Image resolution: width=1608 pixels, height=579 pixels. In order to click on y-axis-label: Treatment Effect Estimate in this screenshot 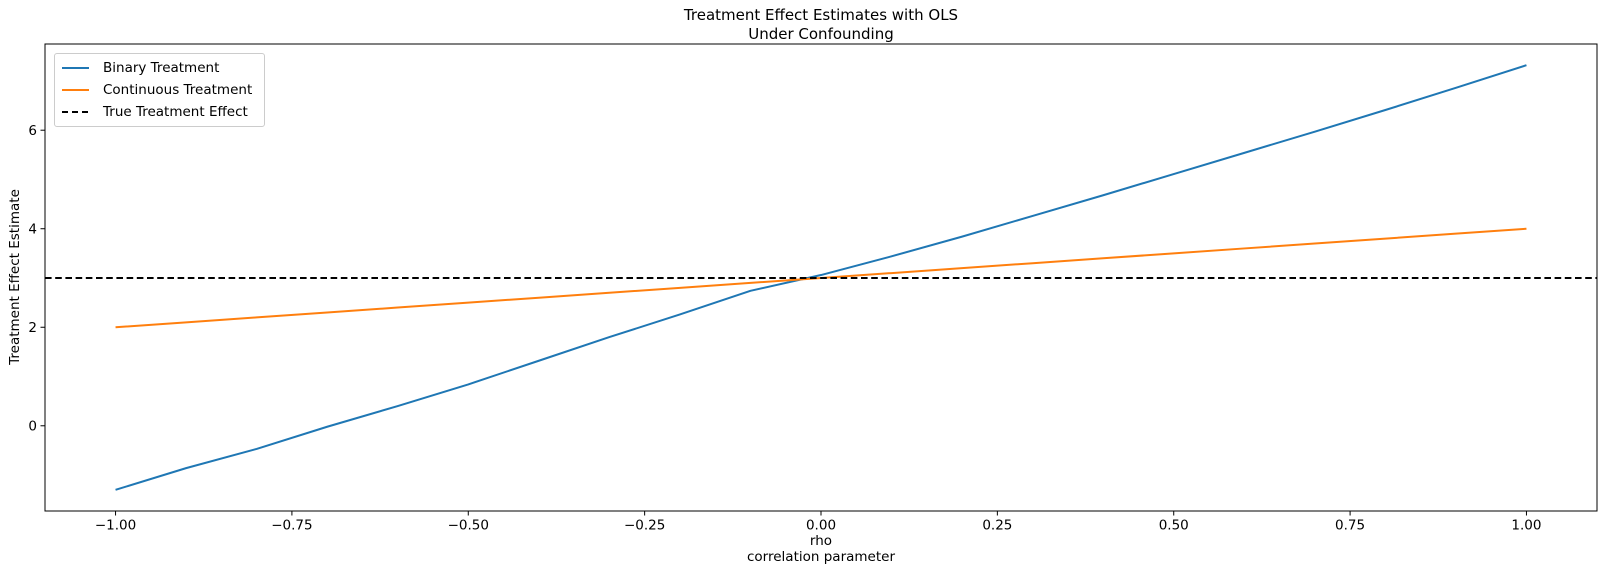, I will do `click(15, 277)`.